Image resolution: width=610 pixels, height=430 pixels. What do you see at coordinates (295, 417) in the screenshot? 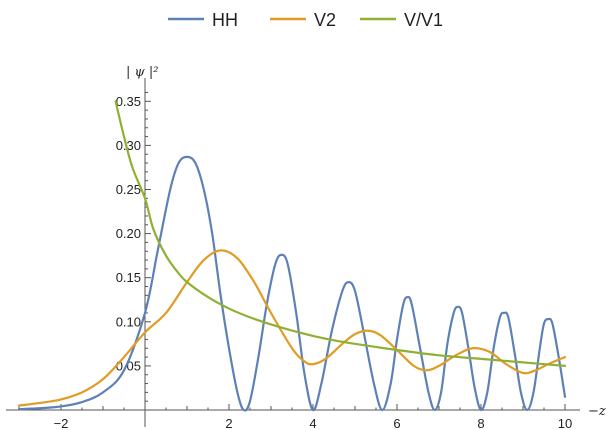
I see `x-ticks: −2 2 4 6 8 10` at bounding box center [295, 417].